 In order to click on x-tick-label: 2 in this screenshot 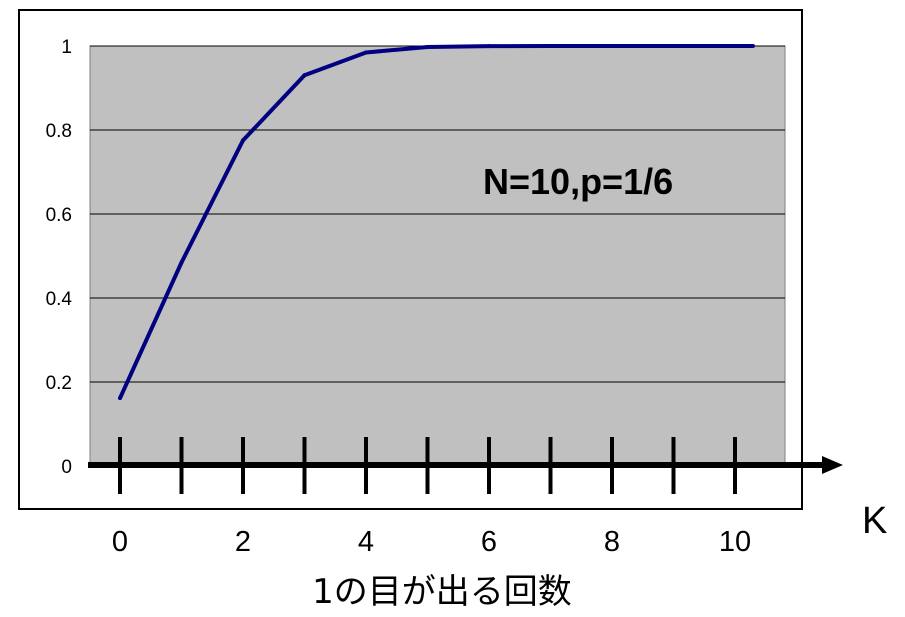, I will do `click(243, 542)`.